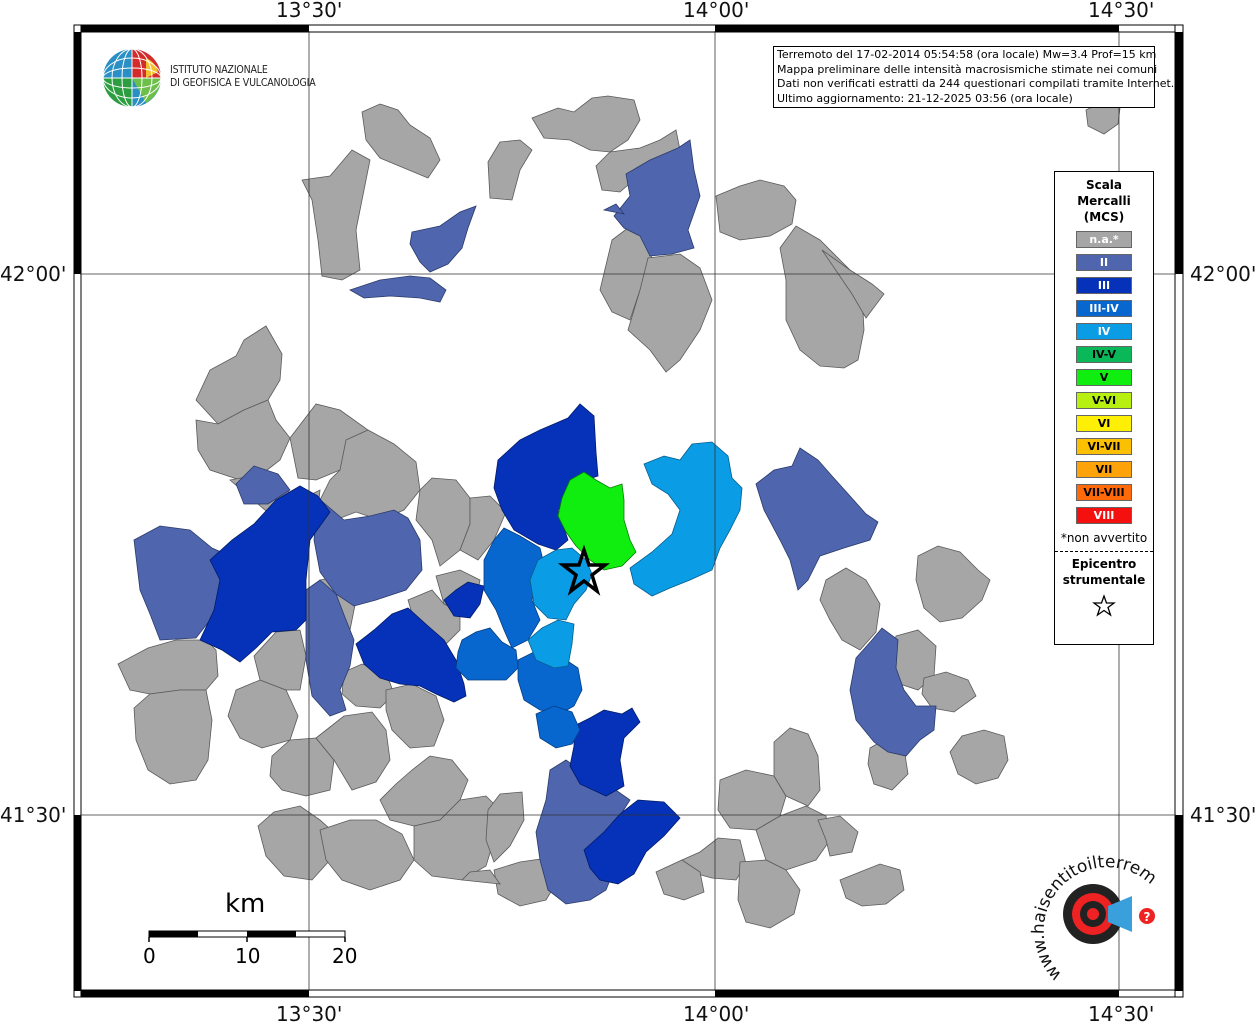 The width and height of the screenshot is (1256, 1026). I want to click on epicenter-star-icon, so click(584, 570).